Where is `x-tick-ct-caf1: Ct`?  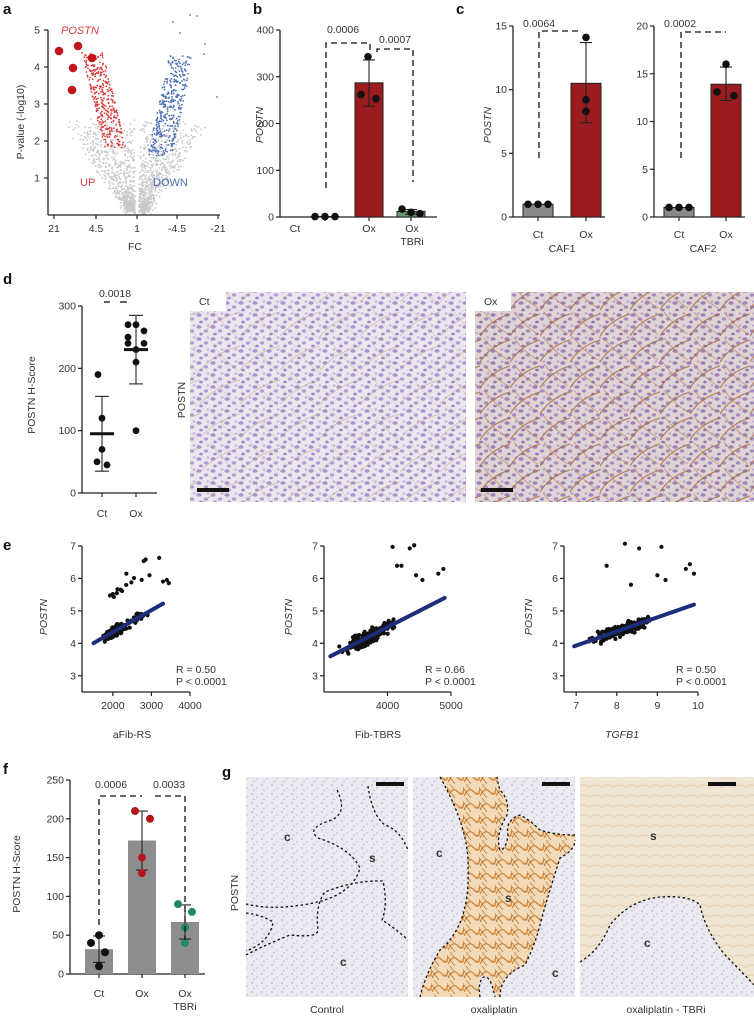 x-tick-ct-caf1: Ct is located at coordinates (538, 235).